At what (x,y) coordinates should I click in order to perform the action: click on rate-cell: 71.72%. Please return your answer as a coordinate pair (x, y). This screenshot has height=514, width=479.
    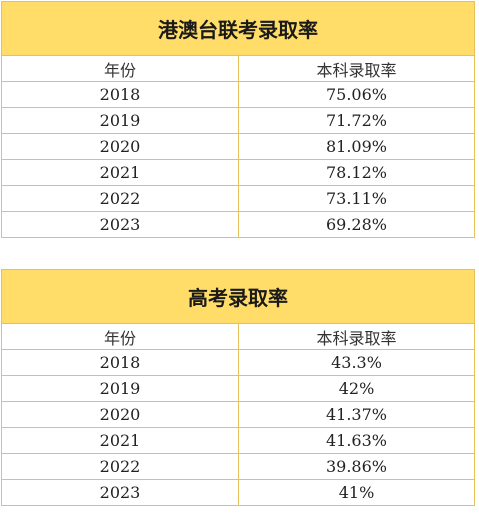
    Looking at the image, I should click on (356, 120).